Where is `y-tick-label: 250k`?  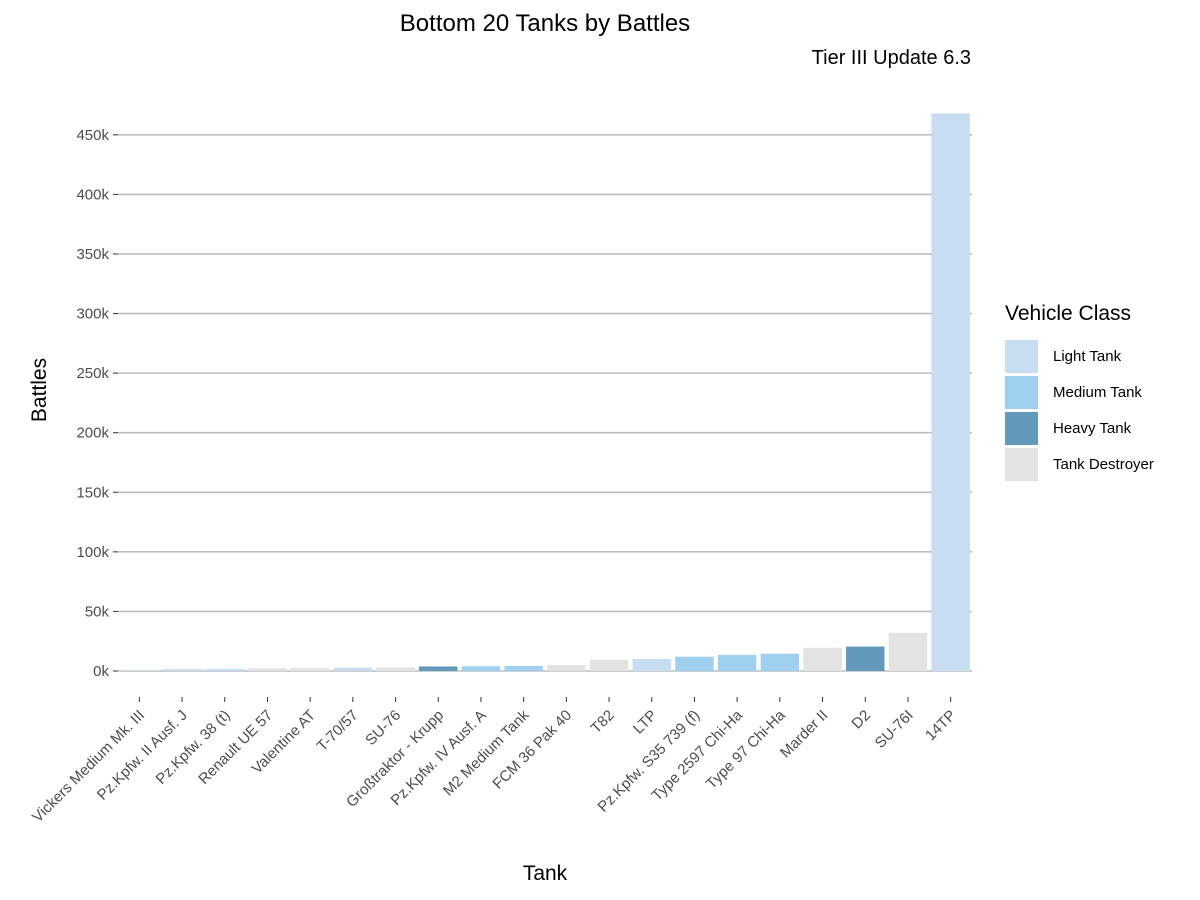
y-tick-label: 250k is located at coordinates (92, 373).